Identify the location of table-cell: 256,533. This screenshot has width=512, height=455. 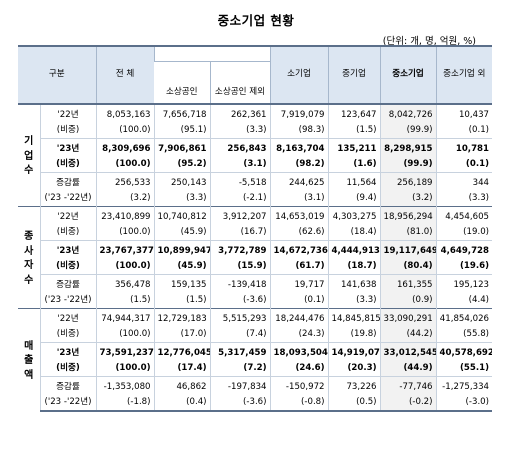
(125, 181).